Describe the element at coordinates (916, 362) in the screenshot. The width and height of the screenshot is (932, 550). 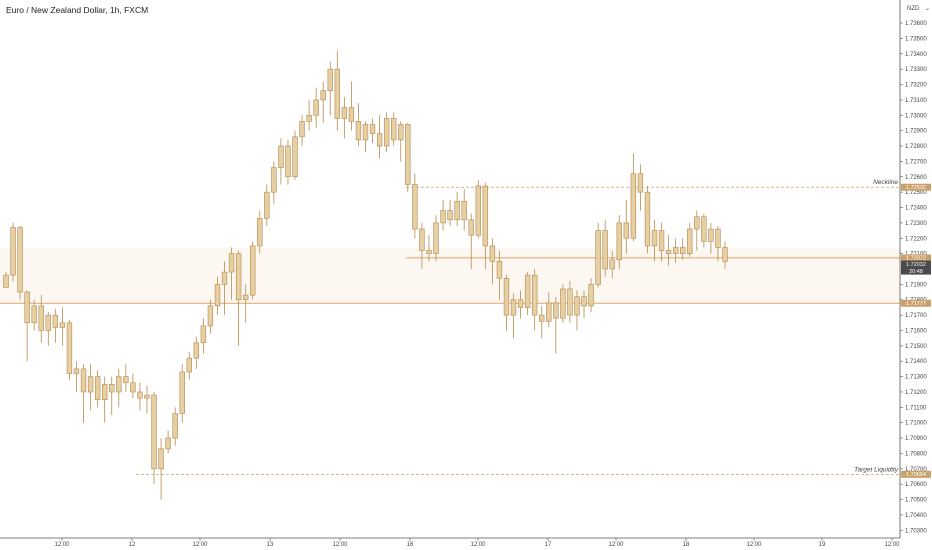
I see `y-tick-label-22: 1.71400` at that location.